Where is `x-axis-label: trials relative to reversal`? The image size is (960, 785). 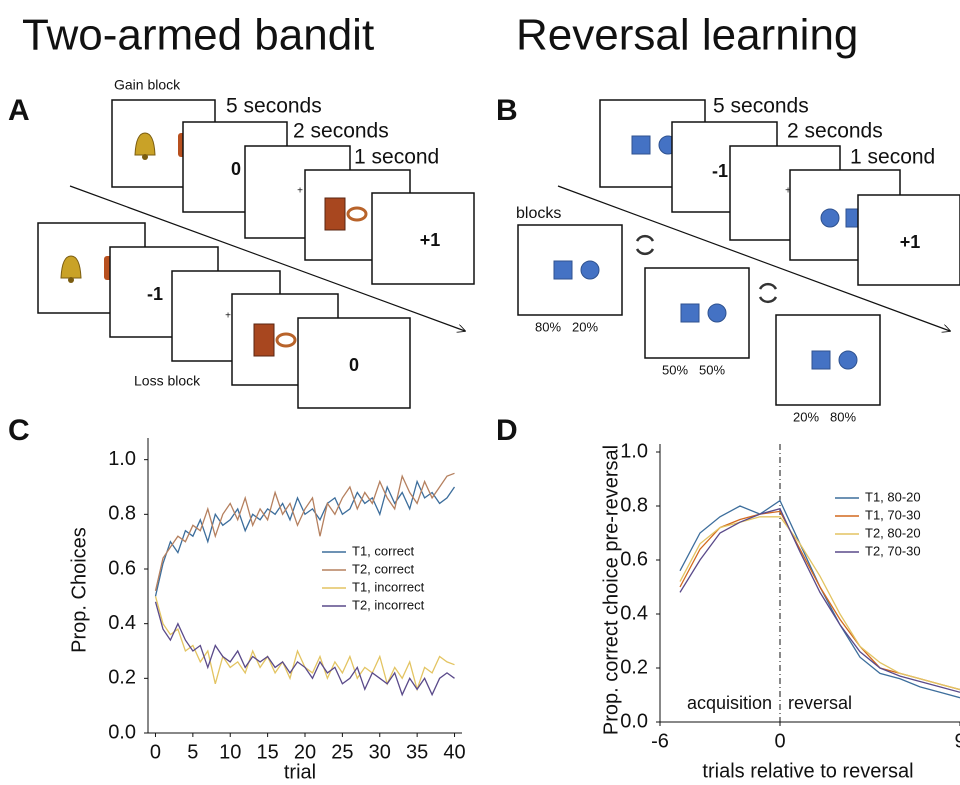 x-axis-label: trials relative to reversal is located at coordinates (807, 771).